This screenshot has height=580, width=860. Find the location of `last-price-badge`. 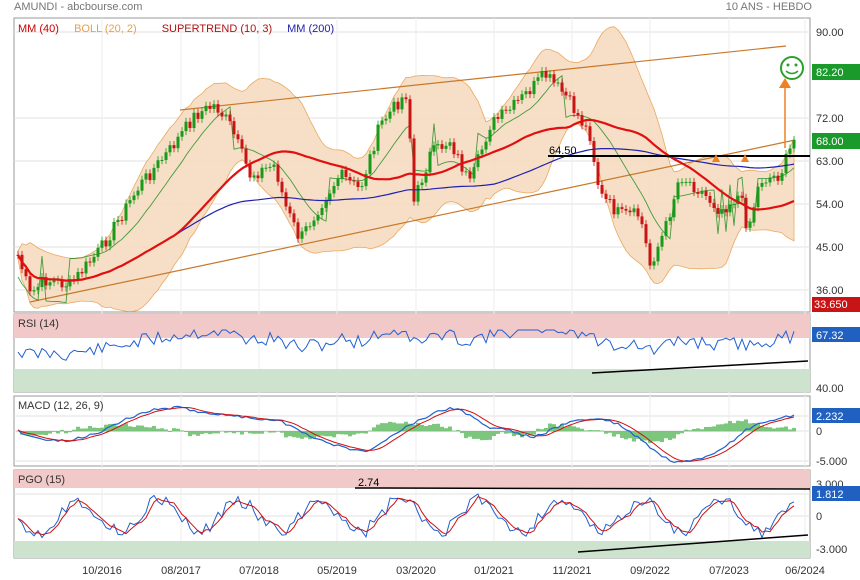

last-price-badge is located at coordinates (836, 141).